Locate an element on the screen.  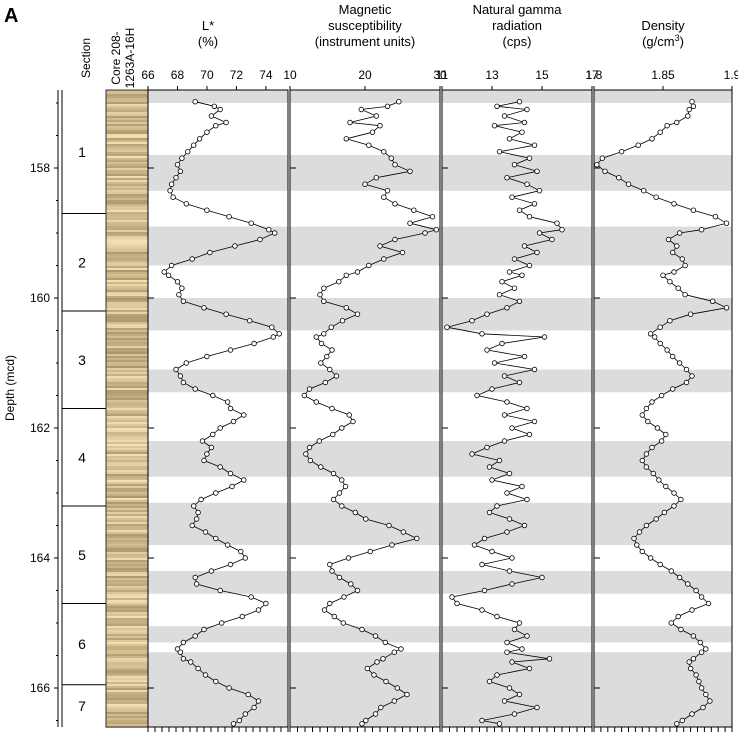
x-tick-label: 1.85 is located at coordinates (663, 75).